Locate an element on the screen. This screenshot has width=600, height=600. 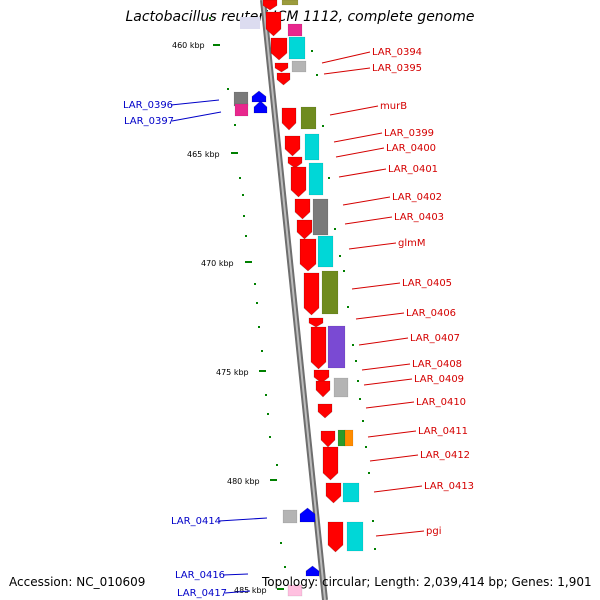
gene-label-lar-0397: LAR_0397 is located at coordinates (149, 121).